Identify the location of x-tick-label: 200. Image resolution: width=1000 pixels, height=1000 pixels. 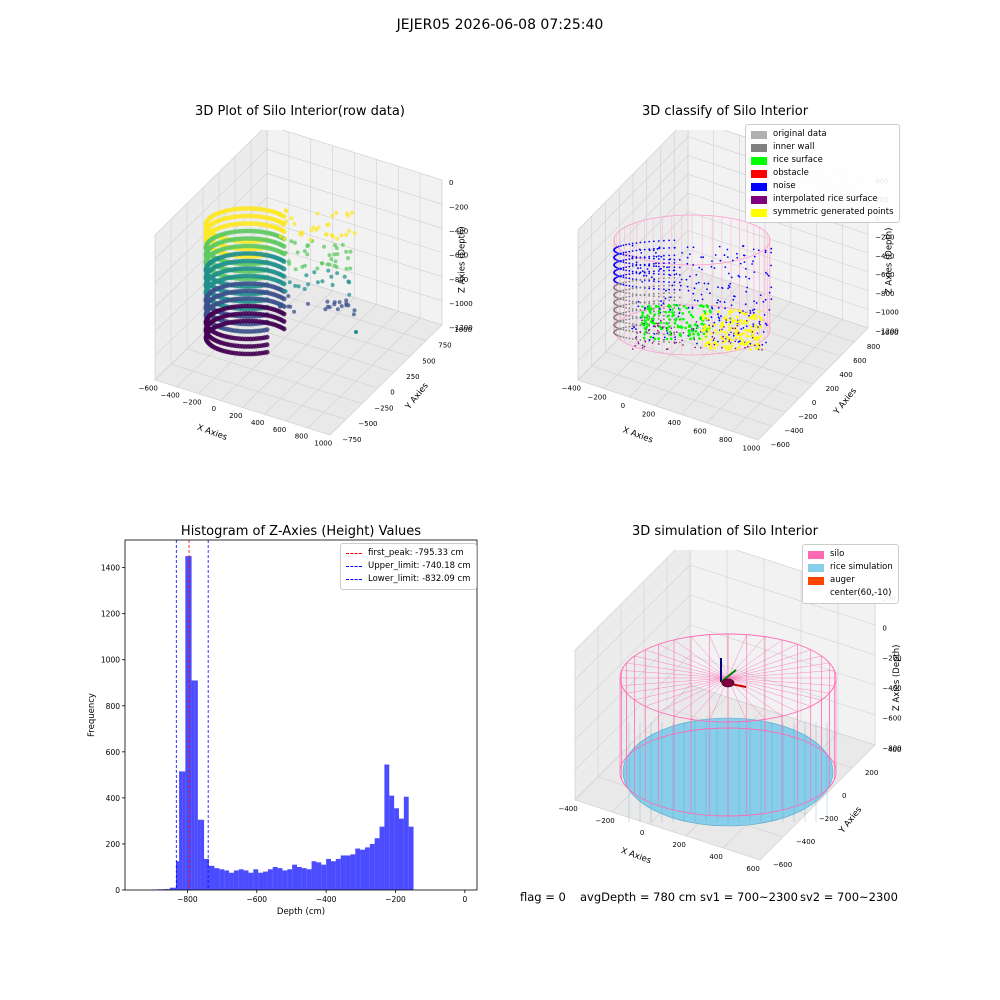
(648, 414).